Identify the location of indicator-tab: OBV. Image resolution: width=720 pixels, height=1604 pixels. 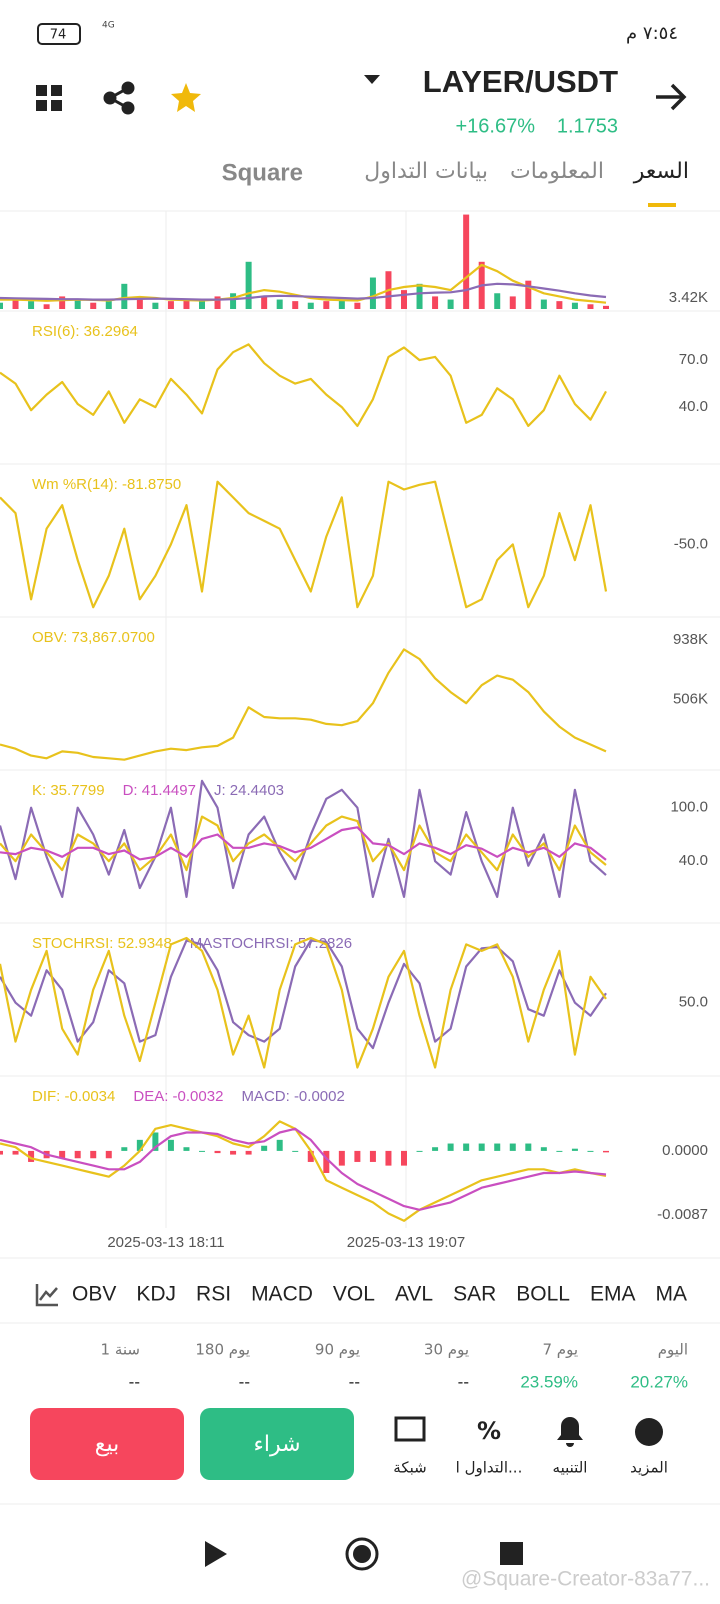
(94, 1294).